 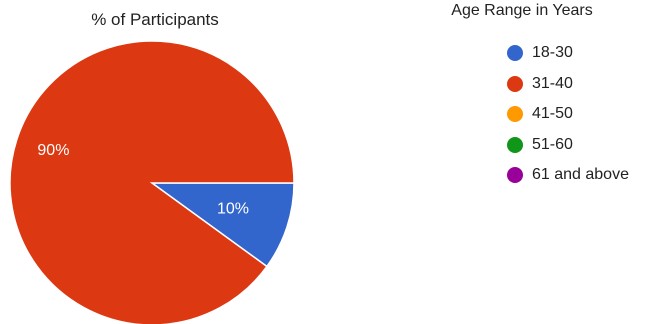 What do you see at coordinates (155, 19) in the screenshot?
I see `chart-title: % of Participants` at bounding box center [155, 19].